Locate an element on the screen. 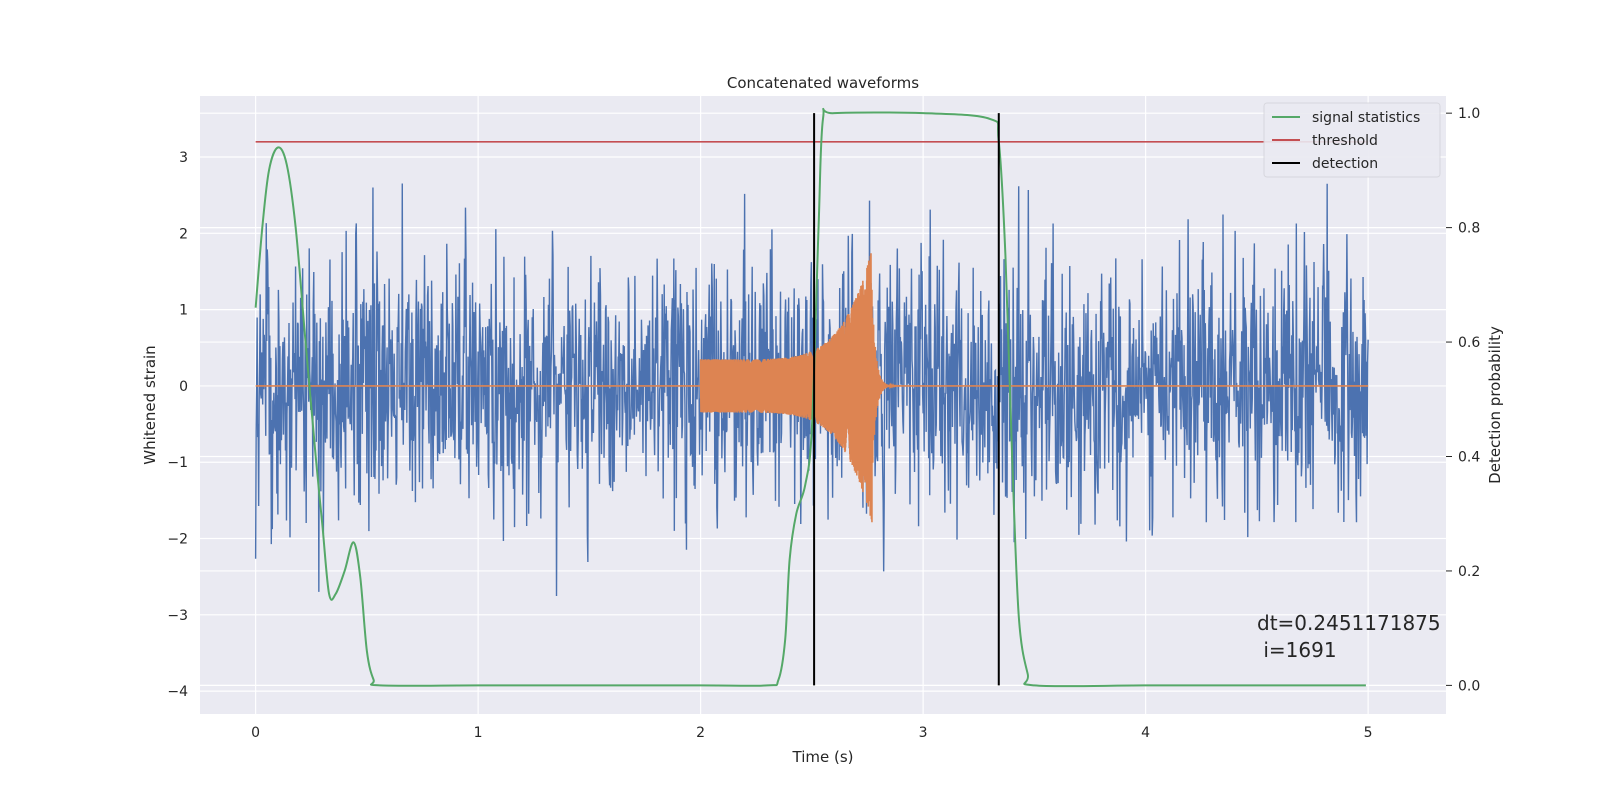  annotation-dt: dt=0.2451171875 is located at coordinates (1349, 623).